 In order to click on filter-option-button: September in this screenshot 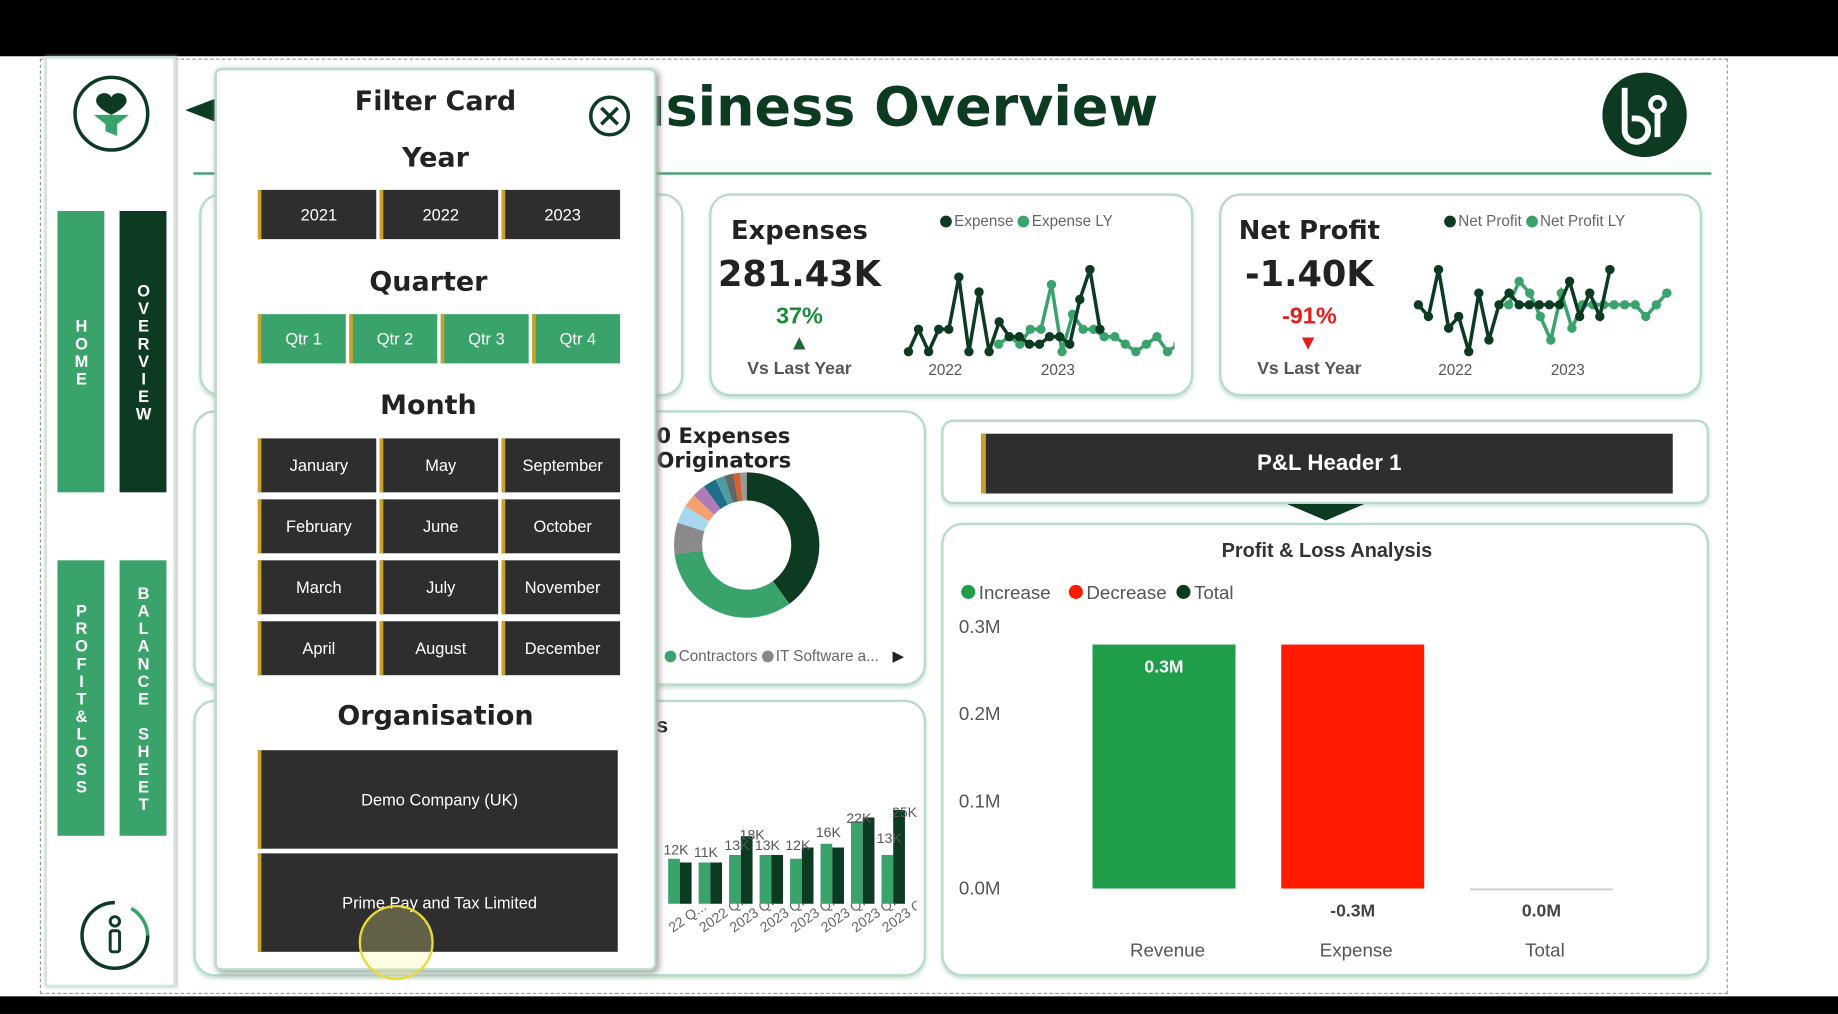, I will do `click(561, 465)`.